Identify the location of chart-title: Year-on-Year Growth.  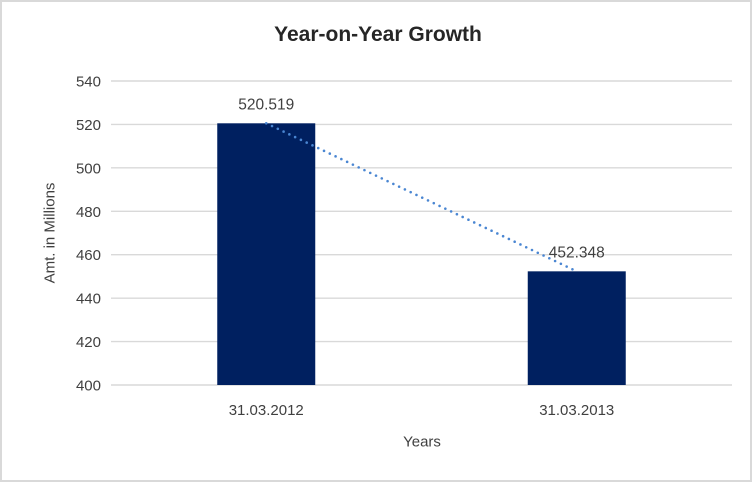
(378, 34).